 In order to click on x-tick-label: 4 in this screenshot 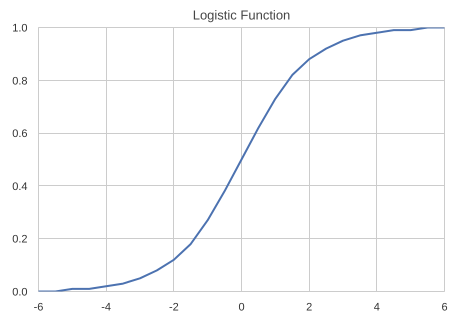, I will do `click(377, 308)`.